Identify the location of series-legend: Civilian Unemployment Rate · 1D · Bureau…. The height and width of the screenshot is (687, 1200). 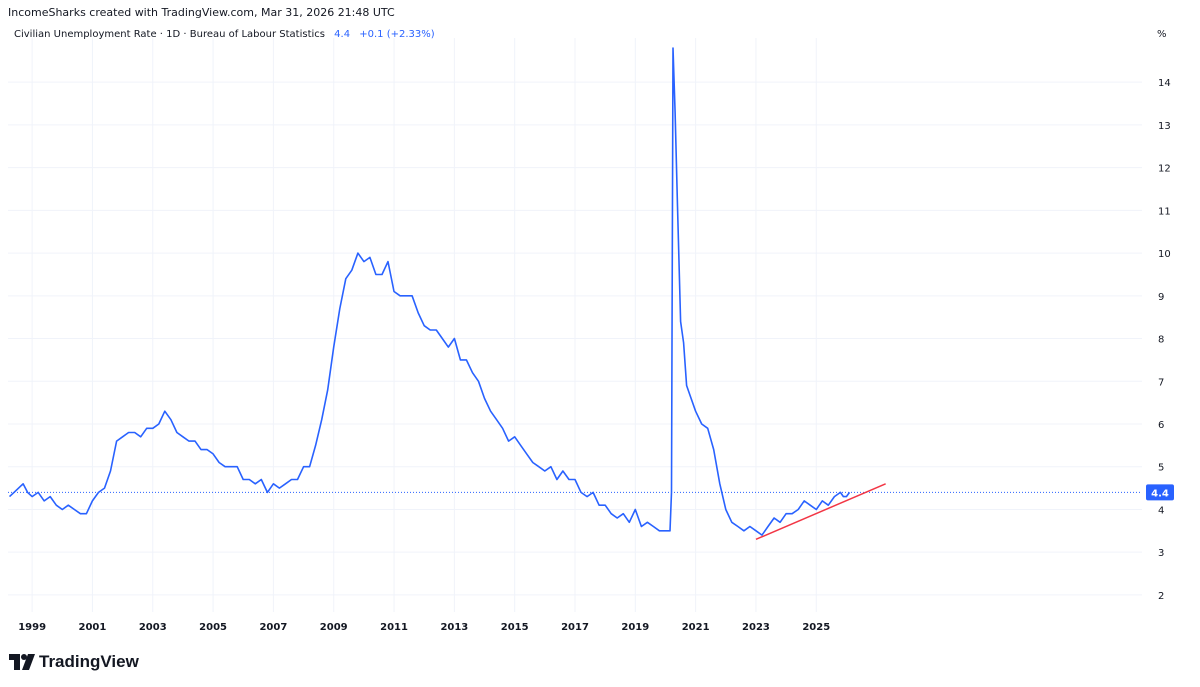
(224, 34).